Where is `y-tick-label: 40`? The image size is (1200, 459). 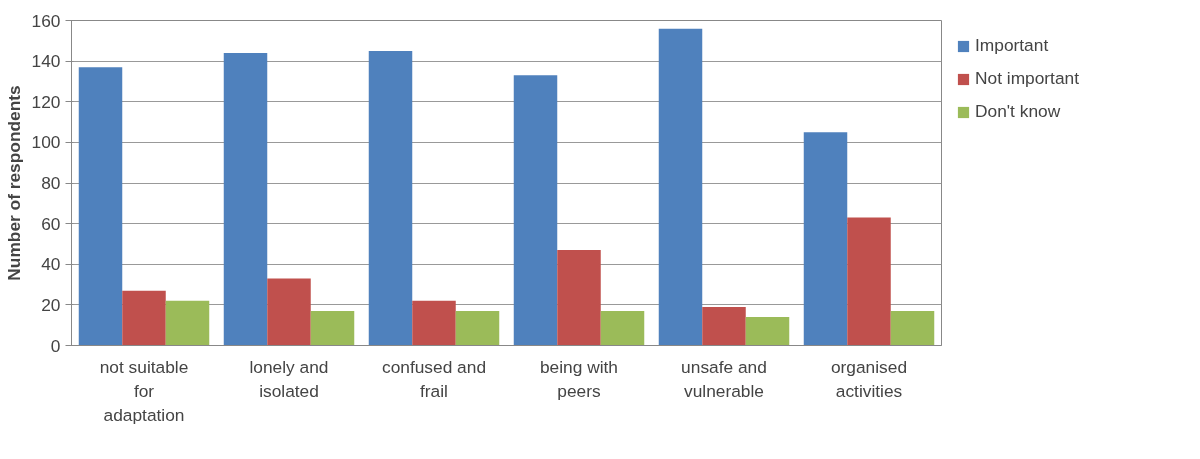 y-tick-label: 40 is located at coordinates (51, 264).